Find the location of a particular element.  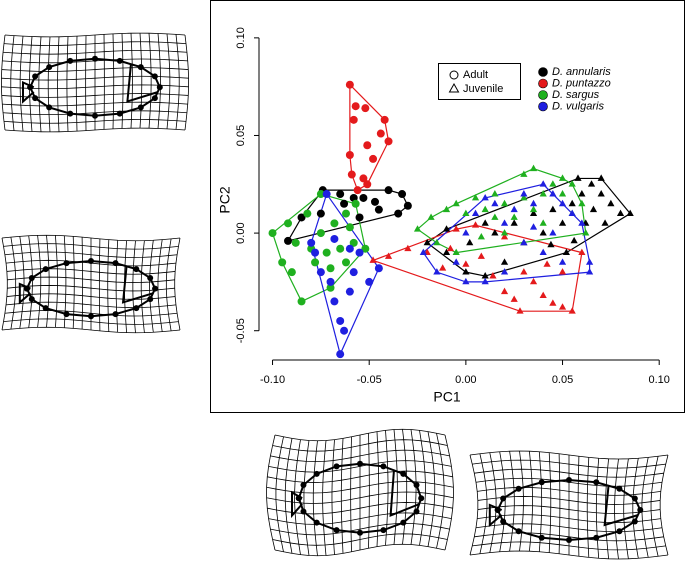

x-tick-label: -0.10 is located at coordinates (272, 380).